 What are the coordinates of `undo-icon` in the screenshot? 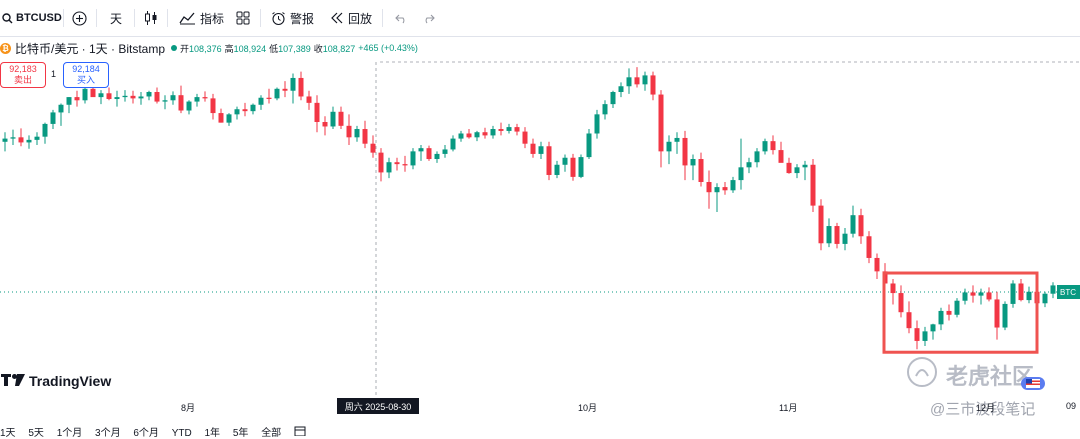 It's located at (401, 18).